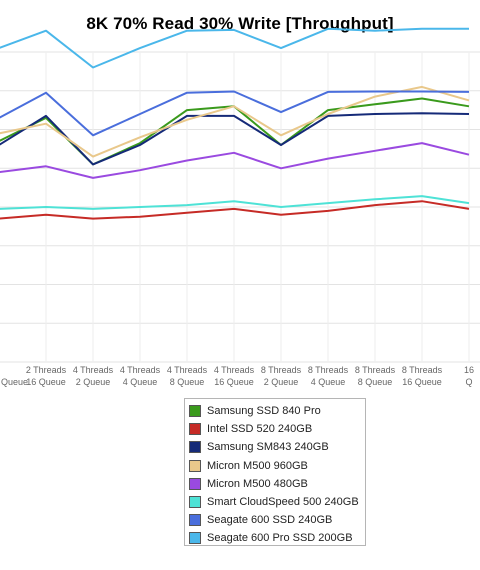  Describe the element at coordinates (46, 370) in the screenshot. I see `x-tick-label: 2 Threads` at that location.